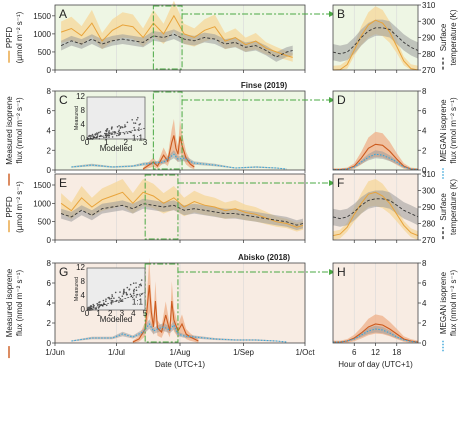 The image size is (474, 444). I want to click on iso-tick-label-C-0: 0, so click(49, 170).